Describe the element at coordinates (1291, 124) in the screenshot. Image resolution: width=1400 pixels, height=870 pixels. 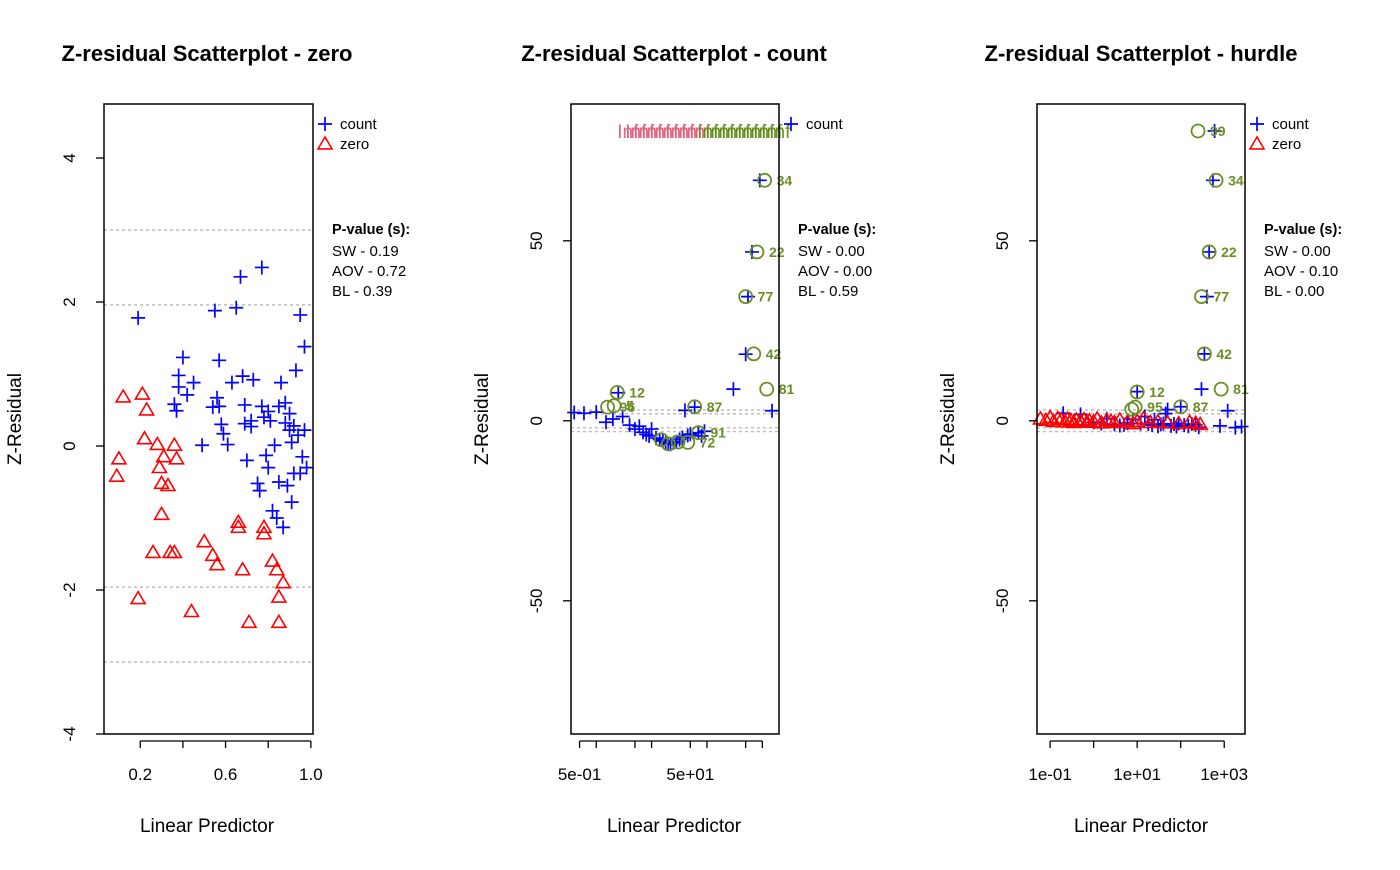
I see `legend-label: count` at that location.